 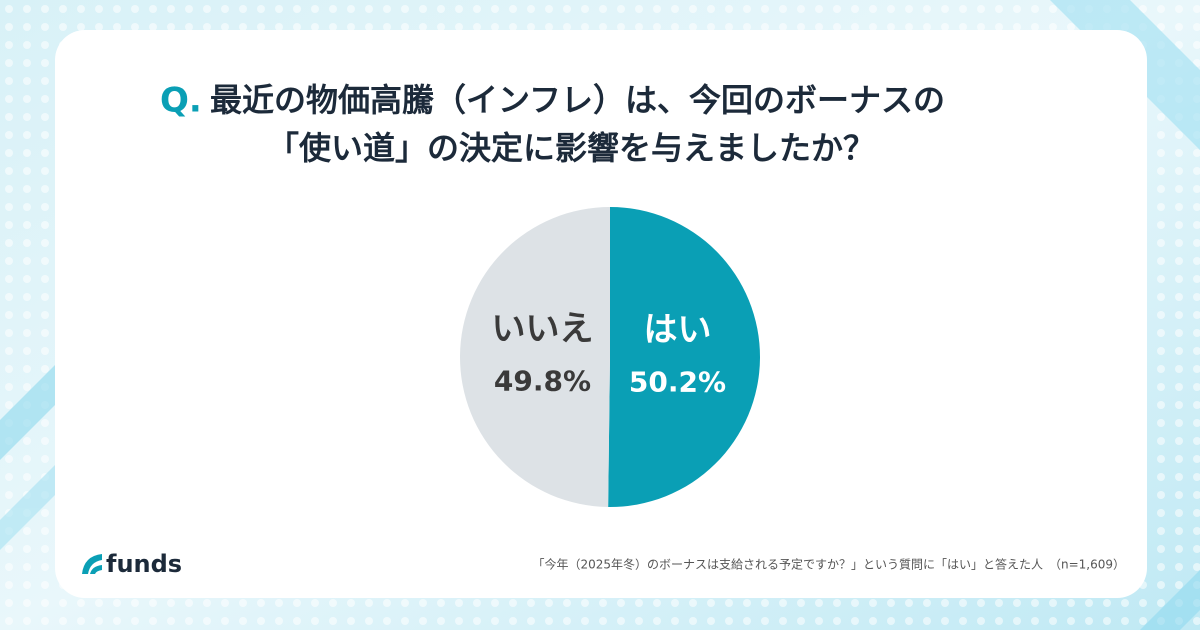 What do you see at coordinates (144, 564) in the screenshot?
I see `brand-logo: funds` at bounding box center [144, 564].